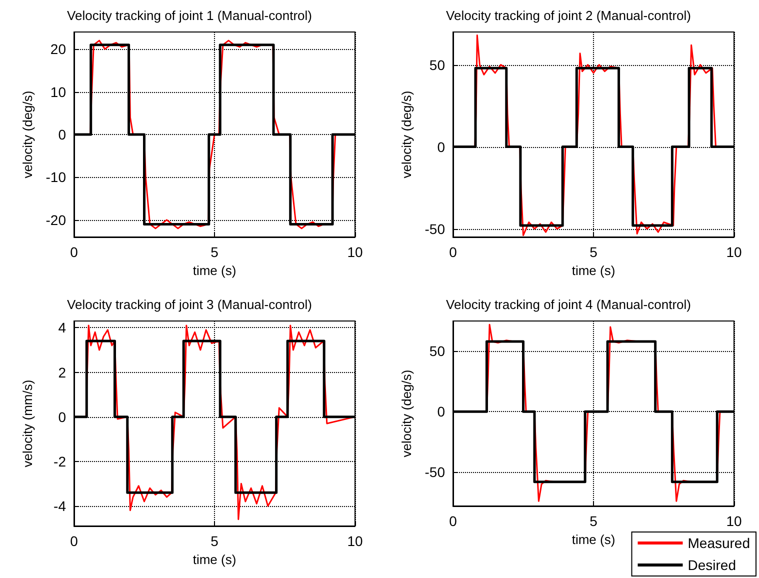 Image resolution: width=759 pixels, height=578 pixels. I want to click on chart-title: Velocity tracking of joint 4 (Manual-control), so click(568, 304).